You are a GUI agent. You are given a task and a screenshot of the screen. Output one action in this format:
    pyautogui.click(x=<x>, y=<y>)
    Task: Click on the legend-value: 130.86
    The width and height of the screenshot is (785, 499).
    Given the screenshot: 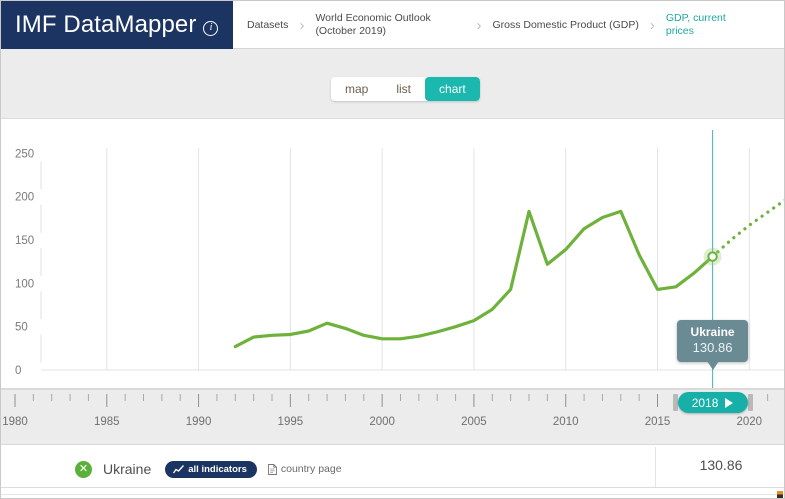 What is the action you would take?
    pyautogui.click(x=721, y=465)
    